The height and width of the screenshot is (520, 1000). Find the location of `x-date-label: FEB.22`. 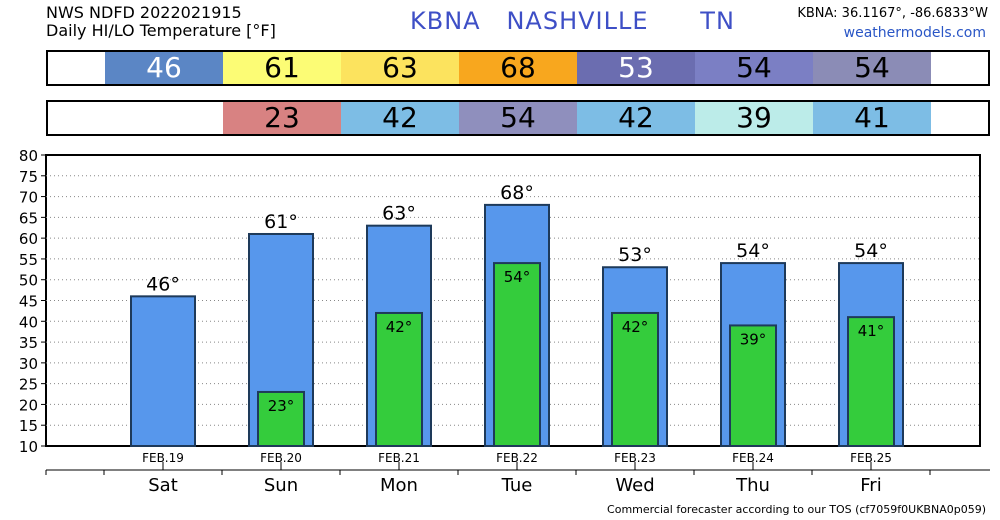

x-date-label: FEB.22 is located at coordinates (517, 458).